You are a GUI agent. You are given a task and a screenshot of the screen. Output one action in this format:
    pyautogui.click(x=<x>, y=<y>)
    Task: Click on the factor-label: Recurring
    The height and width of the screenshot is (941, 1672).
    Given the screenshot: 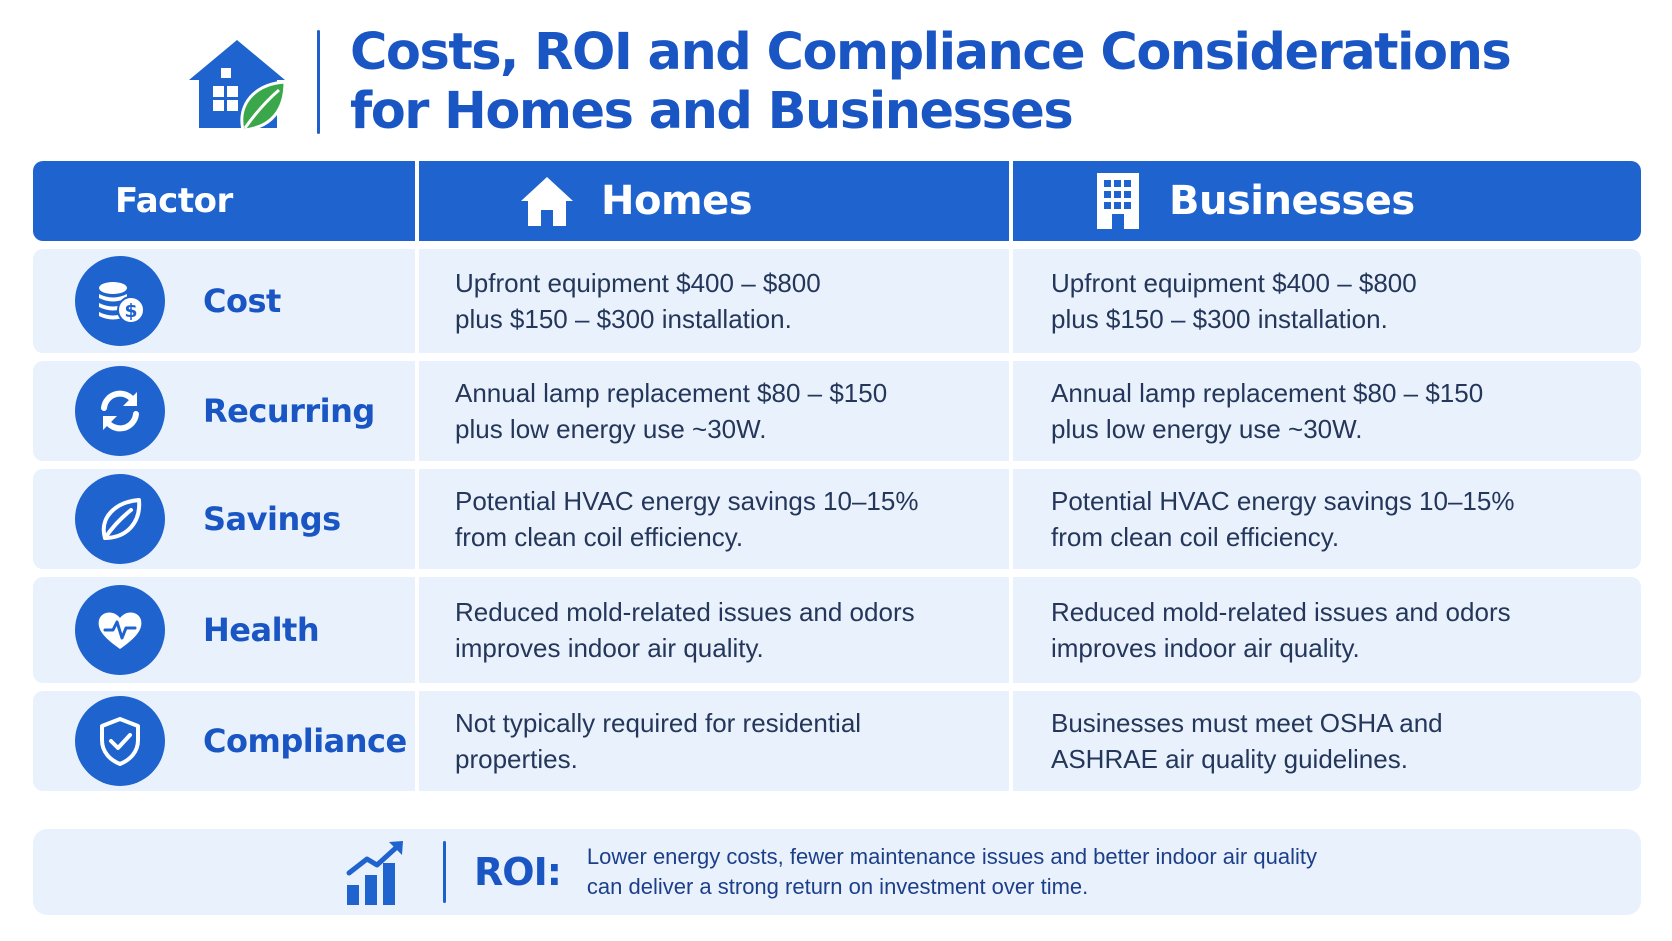 What is the action you would take?
    pyautogui.click(x=289, y=411)
    